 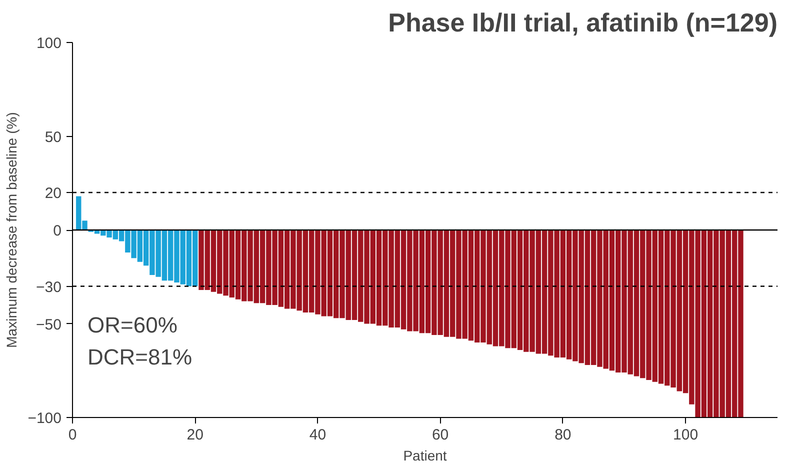 What do you see at coordinates (140, 357) in the screenshot?
I see `annotation: DCR=81%` at bounding box center [140, 357].